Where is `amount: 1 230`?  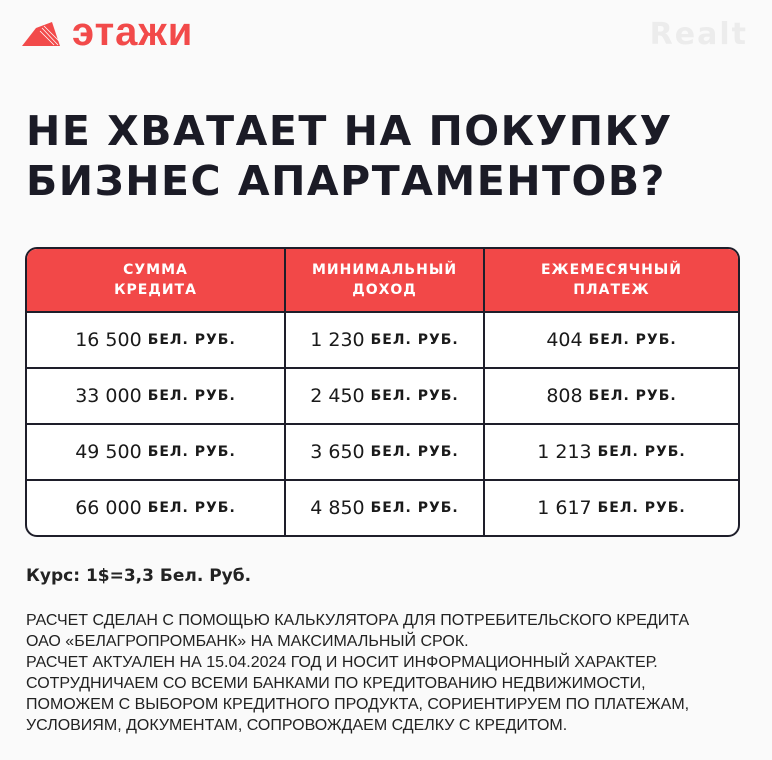
amount: 1 230 is located at coordinates (337, 340).